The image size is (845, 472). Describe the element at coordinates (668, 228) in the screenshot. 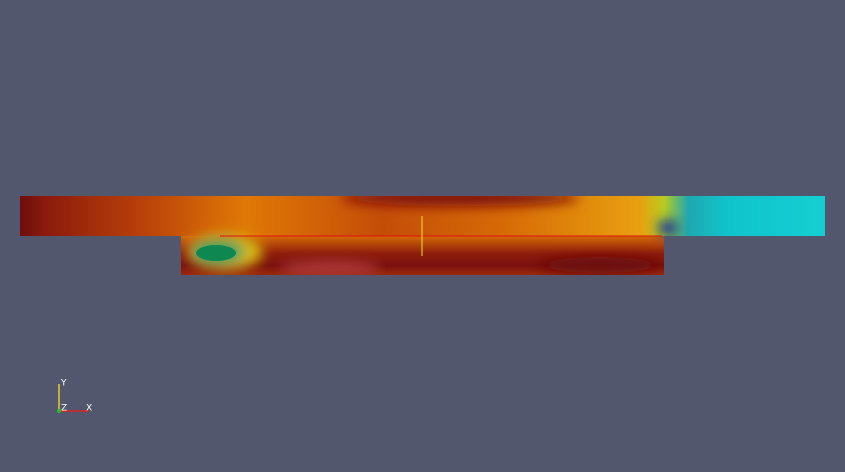

I see `corner-vortex` at that location.